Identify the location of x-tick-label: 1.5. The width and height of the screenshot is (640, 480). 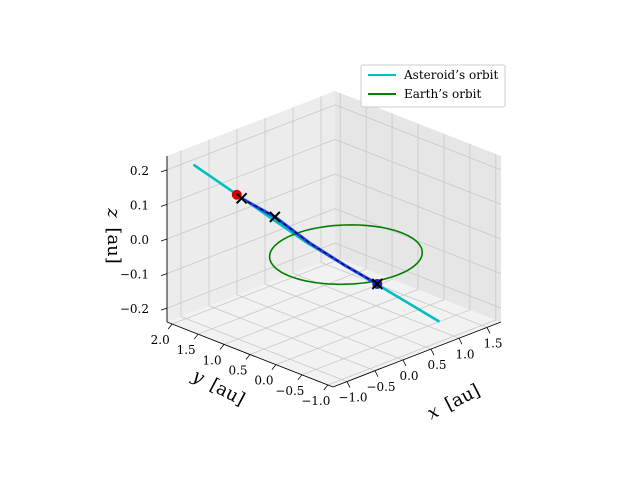
(492, 343).